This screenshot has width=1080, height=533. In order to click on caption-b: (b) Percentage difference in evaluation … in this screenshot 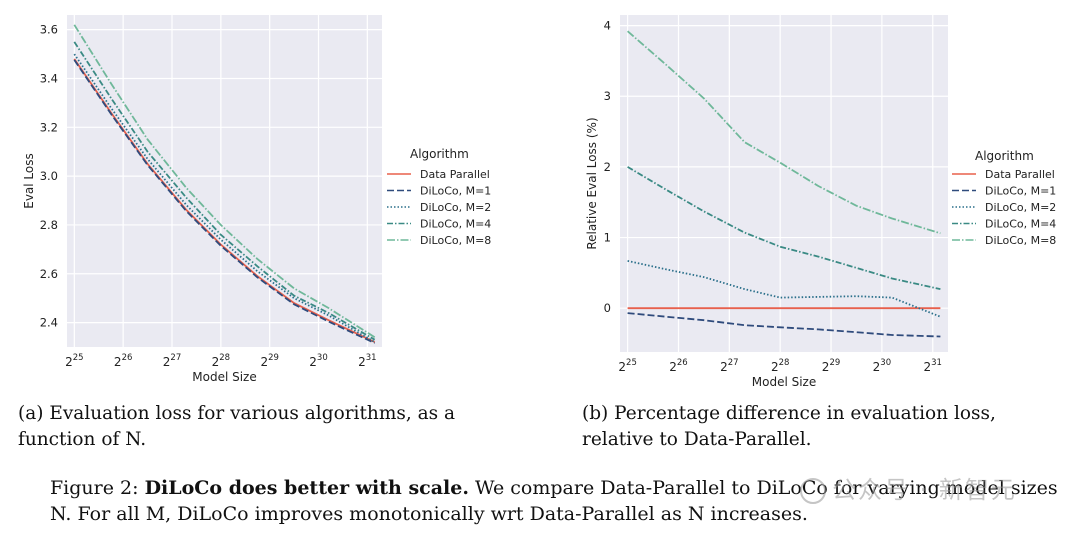, I will do `click(789, 426)`.